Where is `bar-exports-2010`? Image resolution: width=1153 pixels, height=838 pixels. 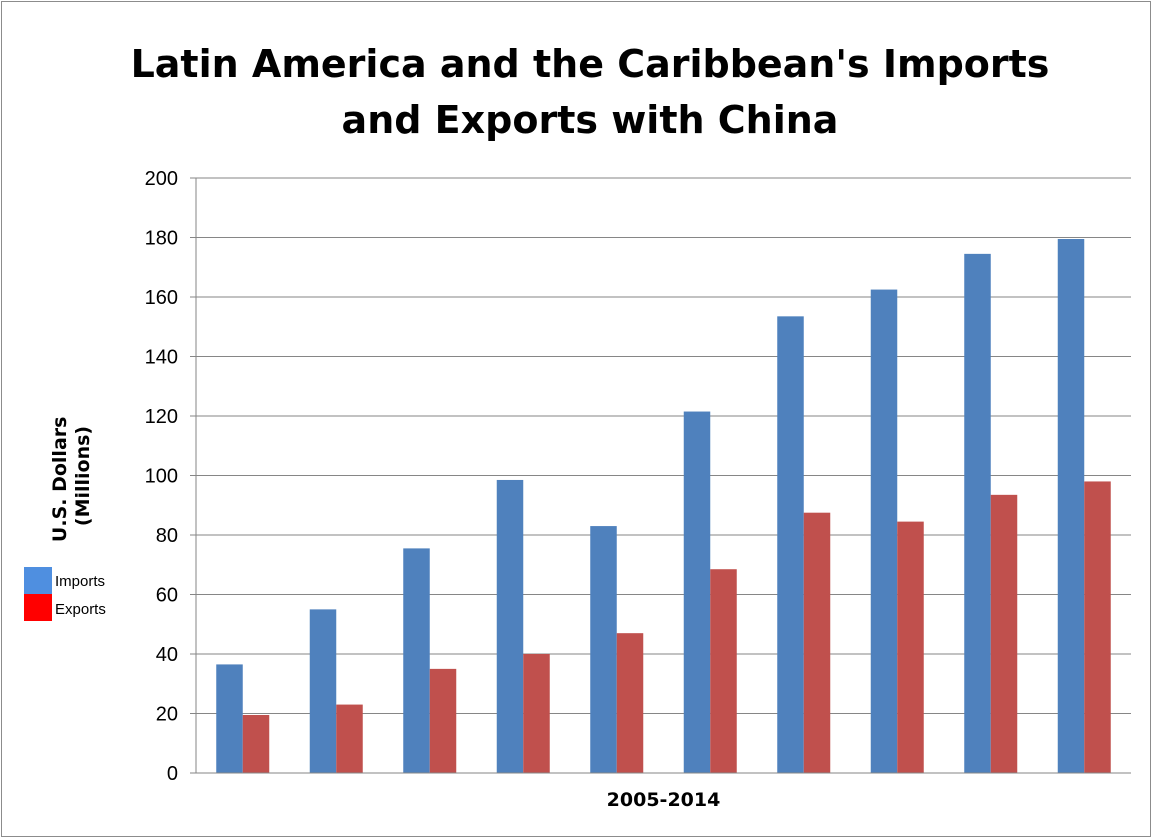
bar-exports-2010 is located at coordinates (723, 671).